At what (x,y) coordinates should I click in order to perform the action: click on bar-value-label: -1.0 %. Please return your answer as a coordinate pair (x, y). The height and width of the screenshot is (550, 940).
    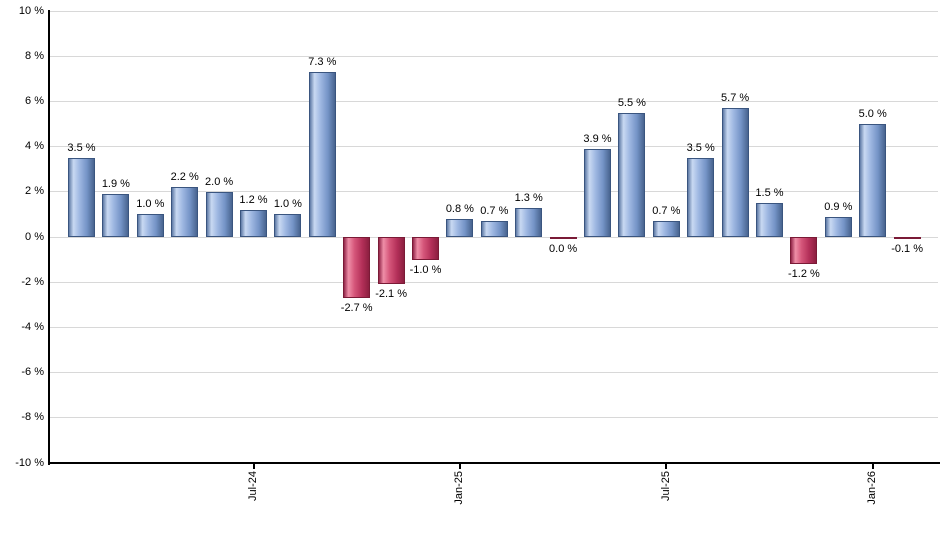
    Looking at the image, I should click on (425, 269).